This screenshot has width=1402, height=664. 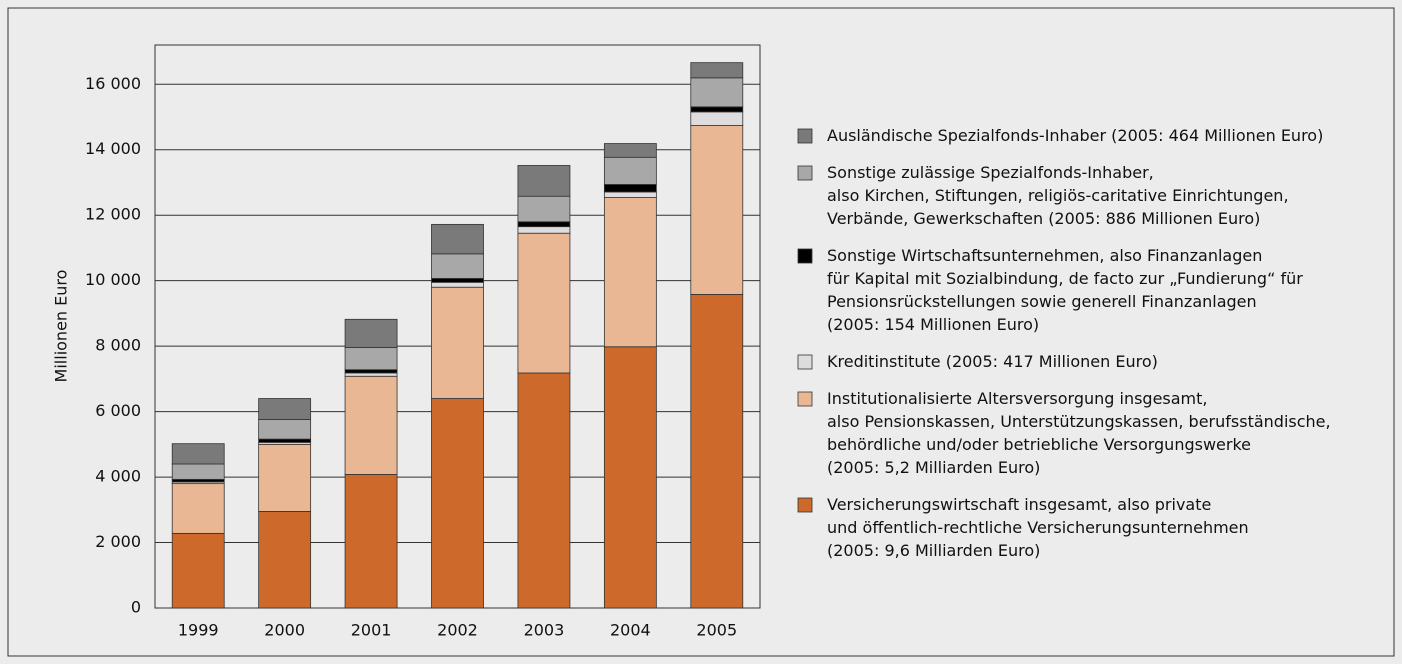 What do you see at coordinates (61, 326) in the screenshot?
I see `y-axis-label: Millionen Euro` at bounding box center [61, 326].